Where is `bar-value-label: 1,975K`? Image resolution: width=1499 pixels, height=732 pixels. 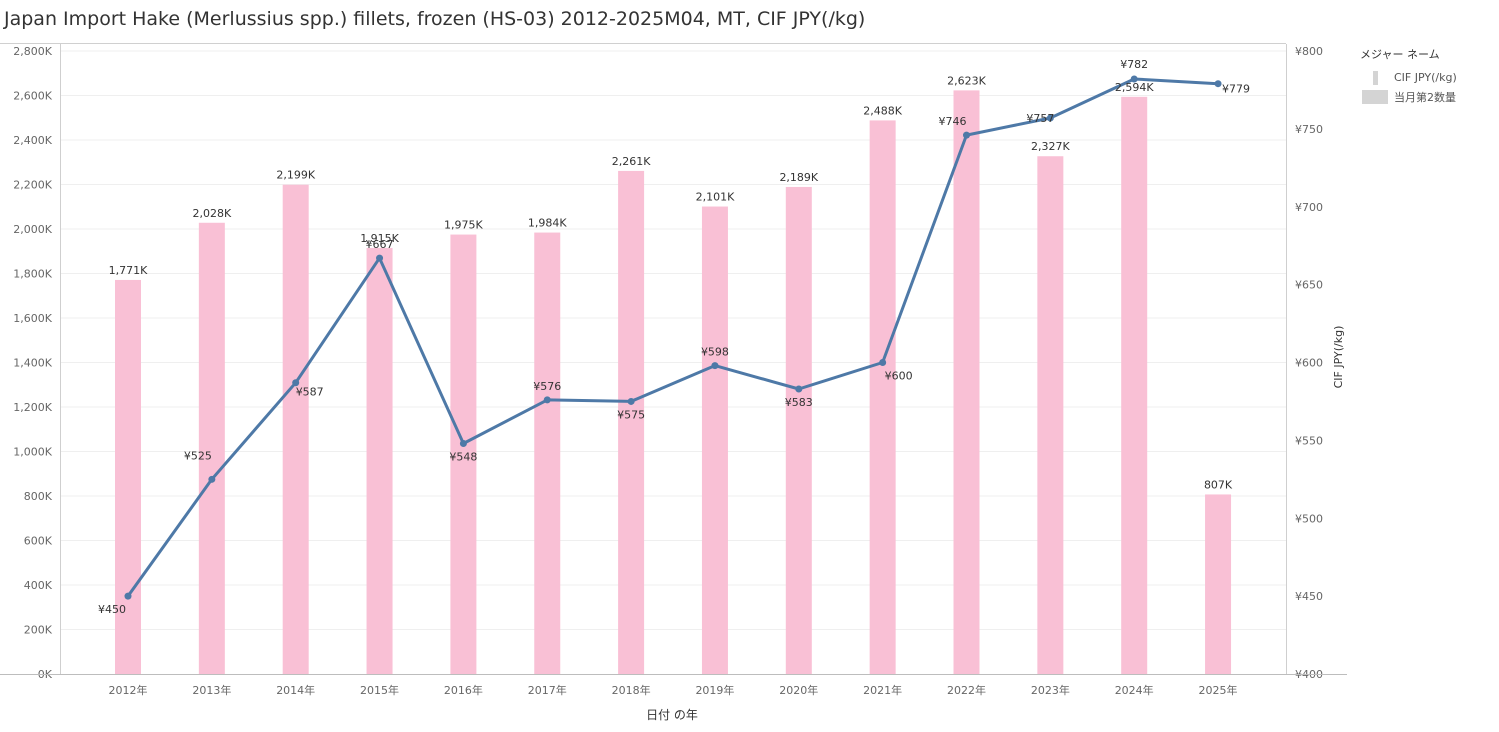
bar-value-label: 1,975K is located at coordinates (463, 225).